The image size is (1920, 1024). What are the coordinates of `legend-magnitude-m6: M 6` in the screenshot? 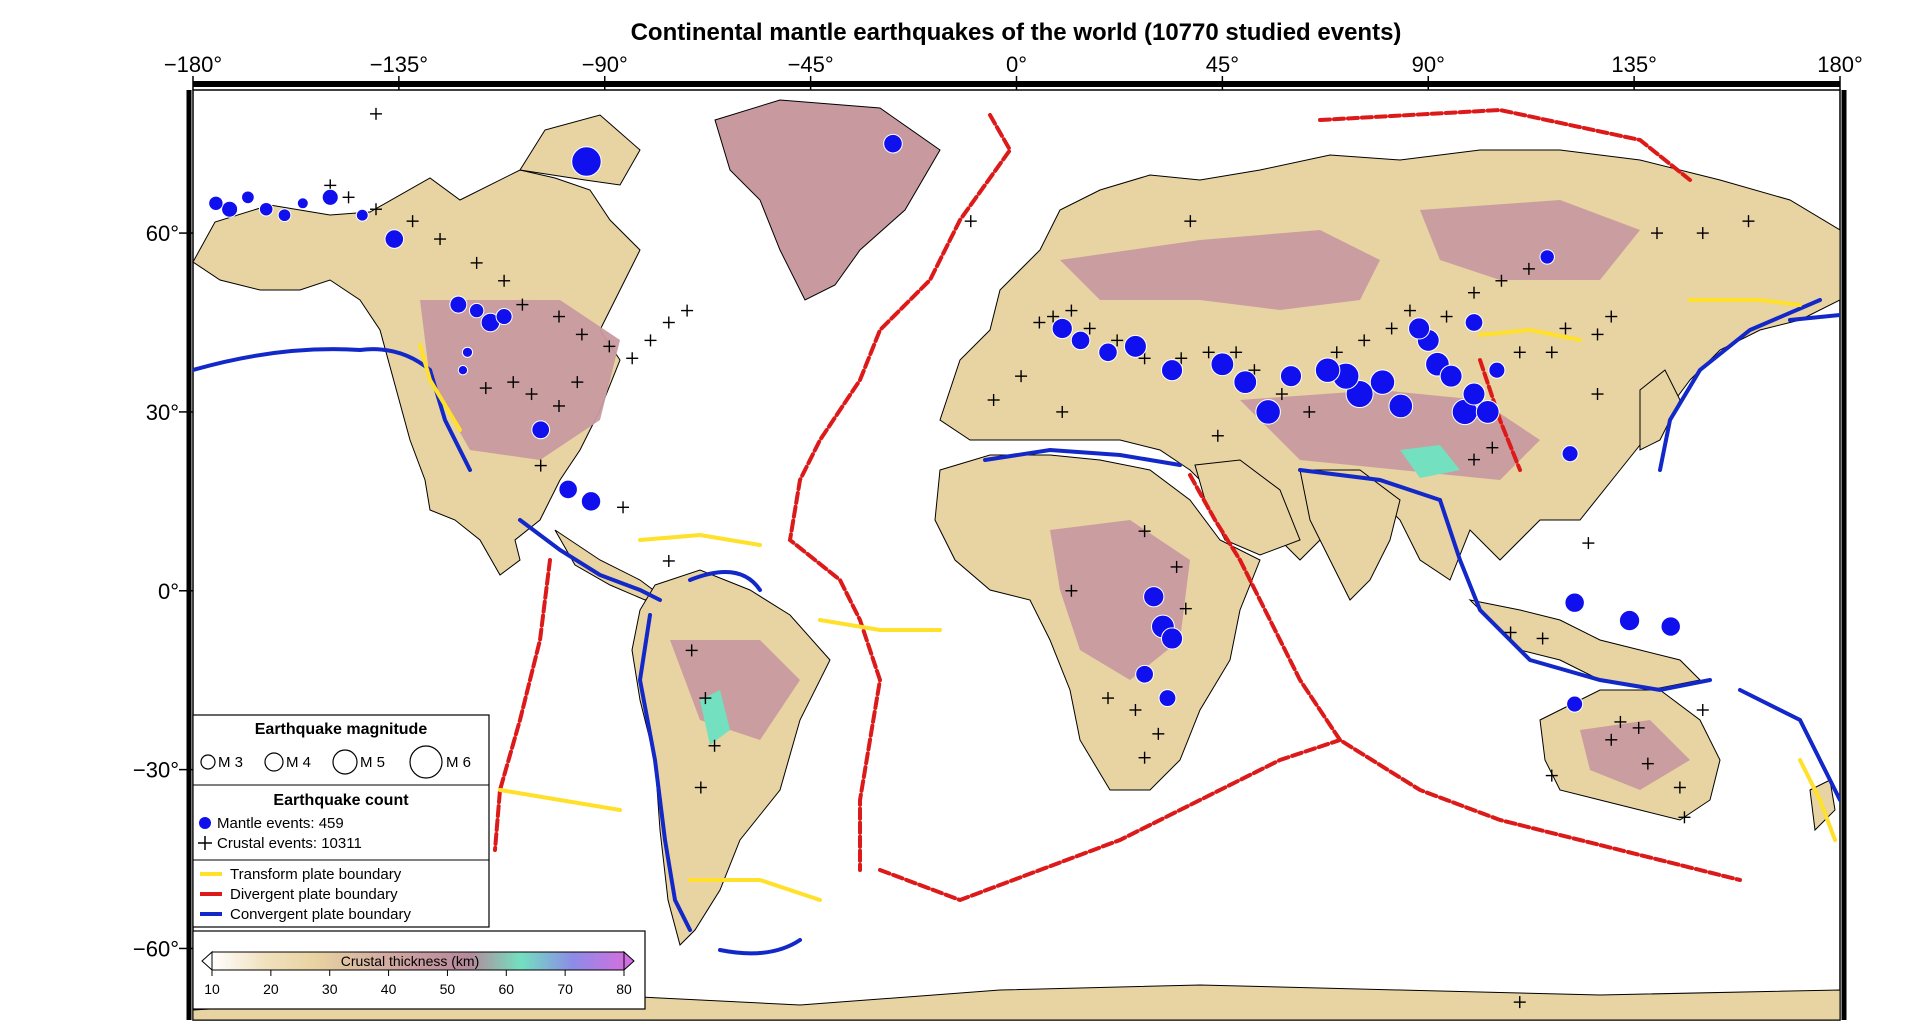 It's located at (440, 762).